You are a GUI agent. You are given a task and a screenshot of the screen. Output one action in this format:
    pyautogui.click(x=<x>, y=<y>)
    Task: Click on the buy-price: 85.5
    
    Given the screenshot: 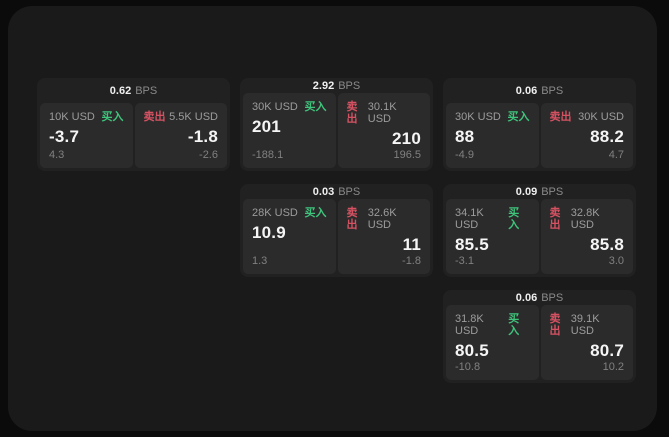 What is the action you would take?
    pyautogui.click(x=472, y=244)
    